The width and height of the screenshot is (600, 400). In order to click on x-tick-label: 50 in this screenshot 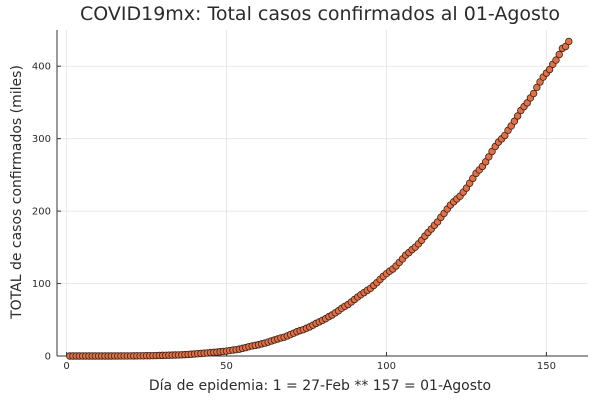, I will do `click(226, 366)`.